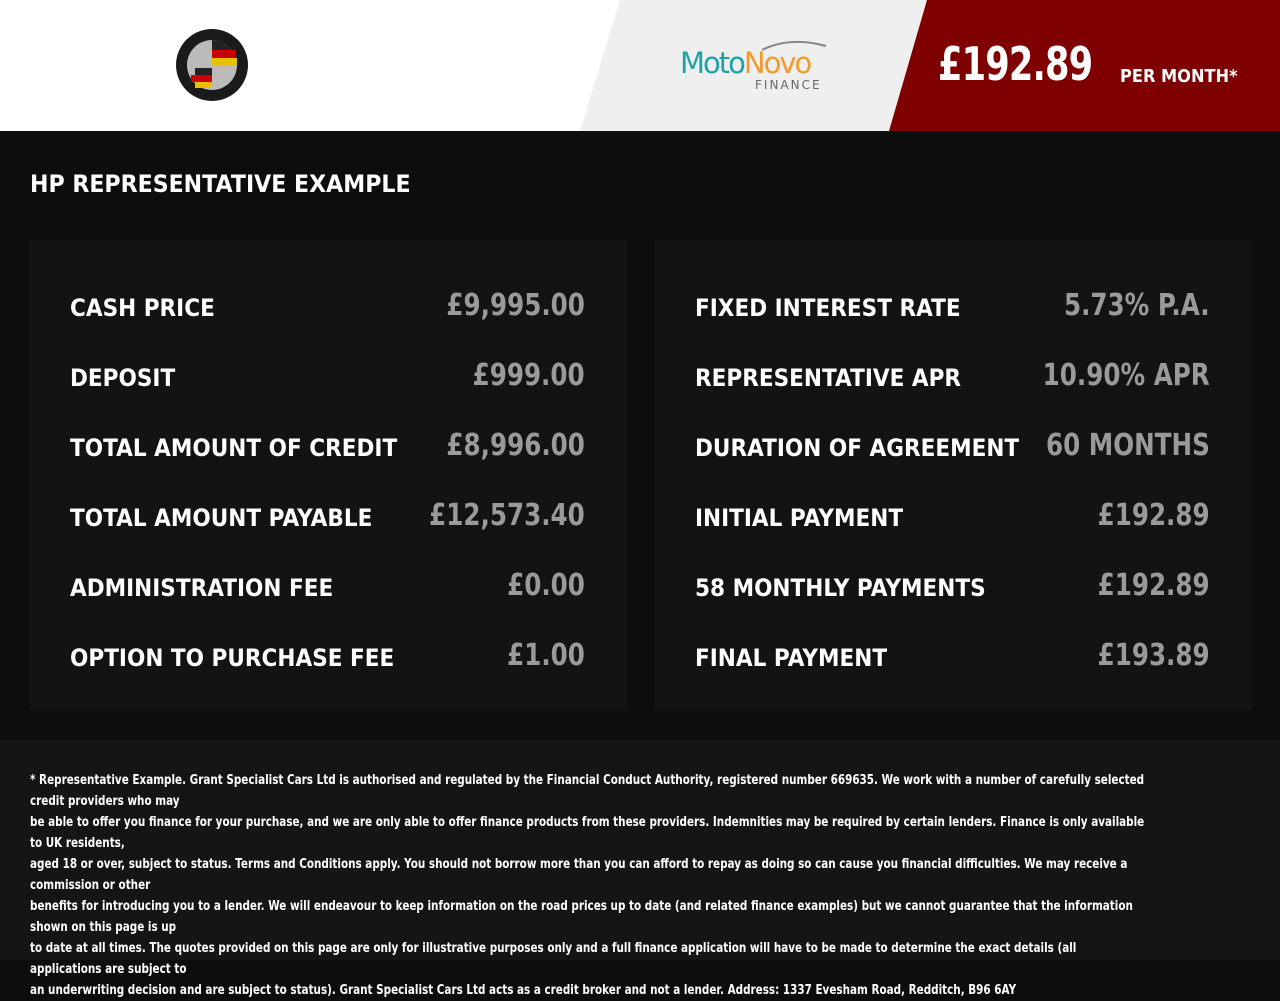 The height and width of the screenshot is (1001, 1280). What do you see at coordinates (220, 184) in the screenshot?
I see `page-title: HP REPRESENTATIVE EXAMPLE` at bounding box center [220, 184].